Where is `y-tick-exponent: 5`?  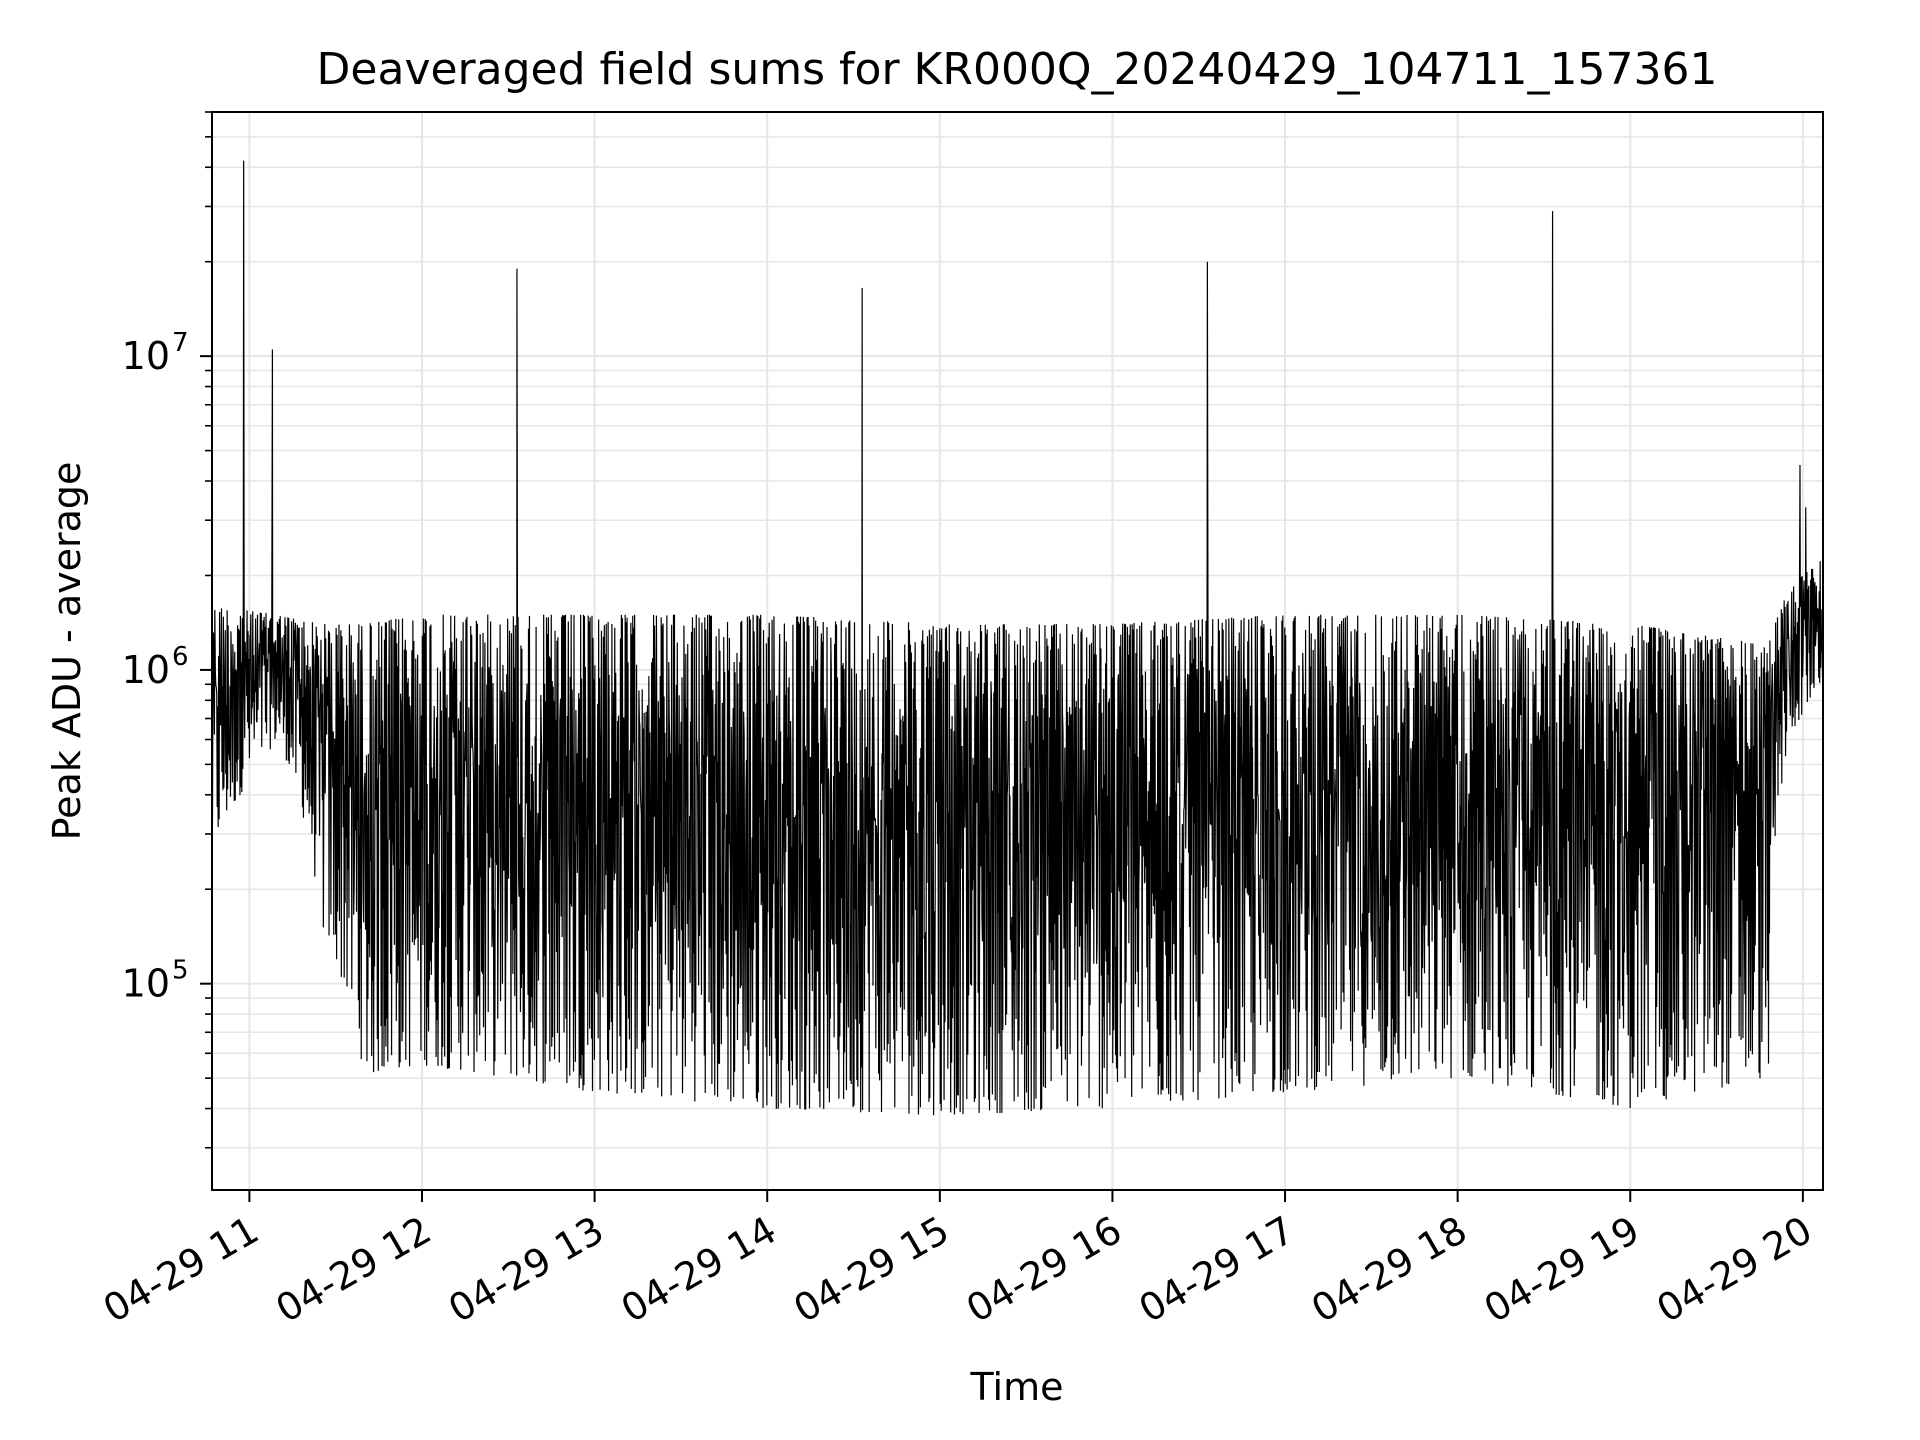 y-tick-exponent: 5 is located at coordinates (180, 971).